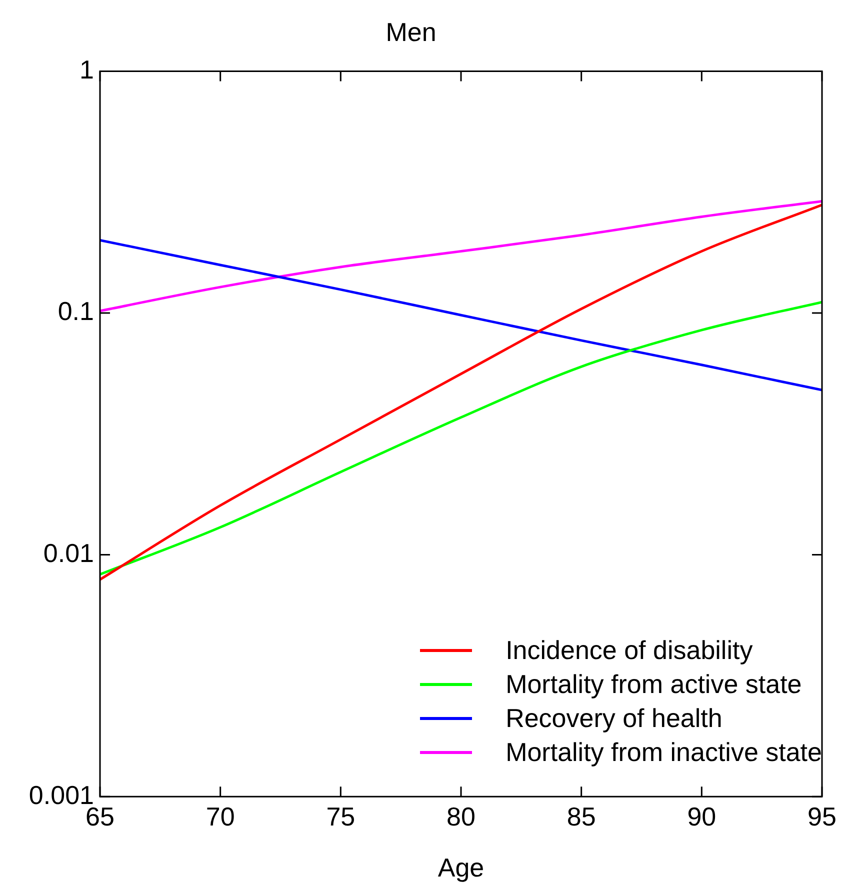  Describe the element at coordinates (654, 684) in the screenshot. I see `legend-label: Mortality from active state` at that location.